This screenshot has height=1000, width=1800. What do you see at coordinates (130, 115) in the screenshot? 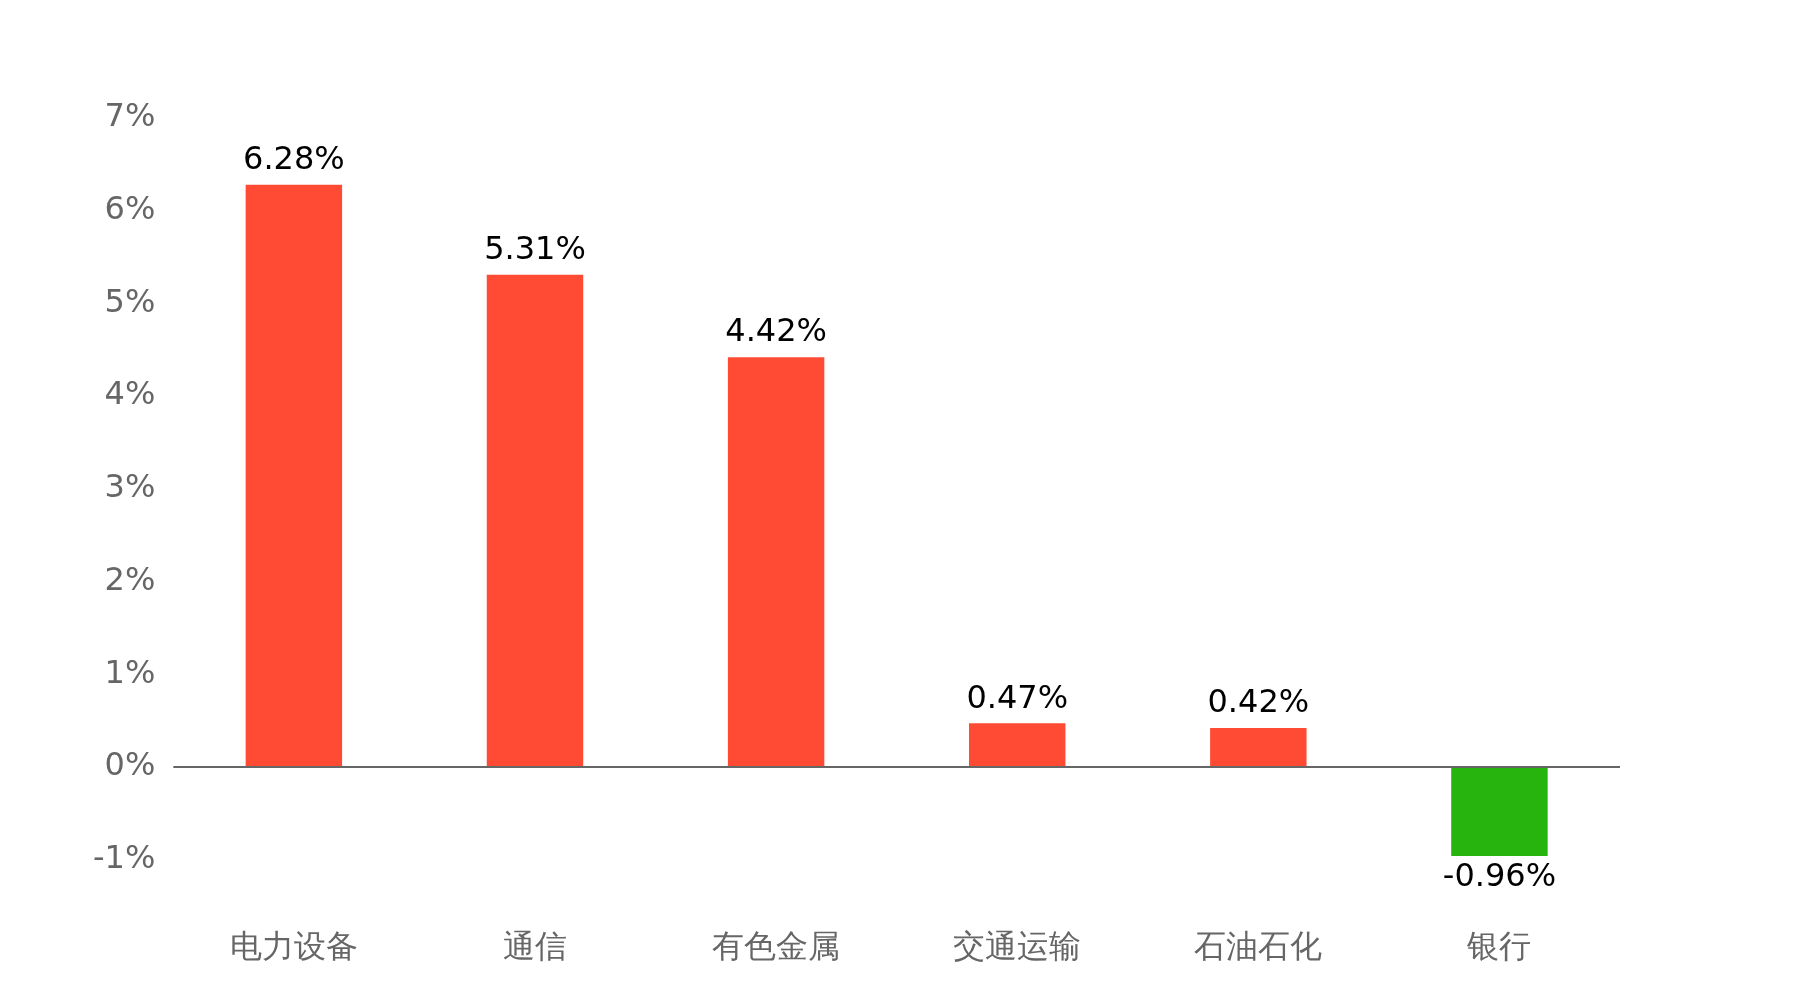
I see `y-tick-label: 7%` at bounding box center [130, 115].